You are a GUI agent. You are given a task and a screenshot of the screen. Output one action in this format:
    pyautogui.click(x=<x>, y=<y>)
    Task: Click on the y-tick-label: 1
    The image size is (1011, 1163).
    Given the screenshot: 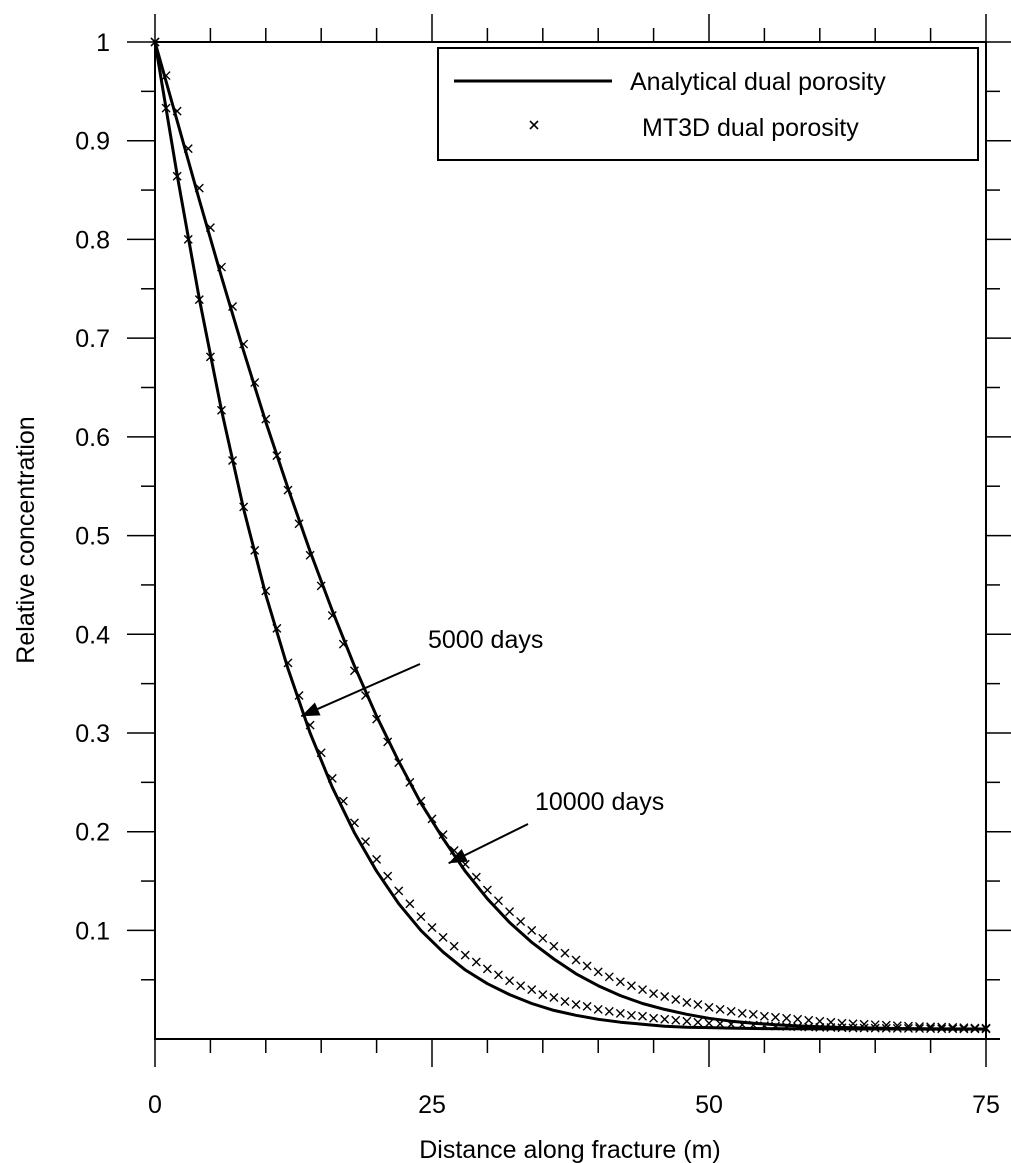 What is the action you would take?
    pyautogui.click(x=103, y=43)
    